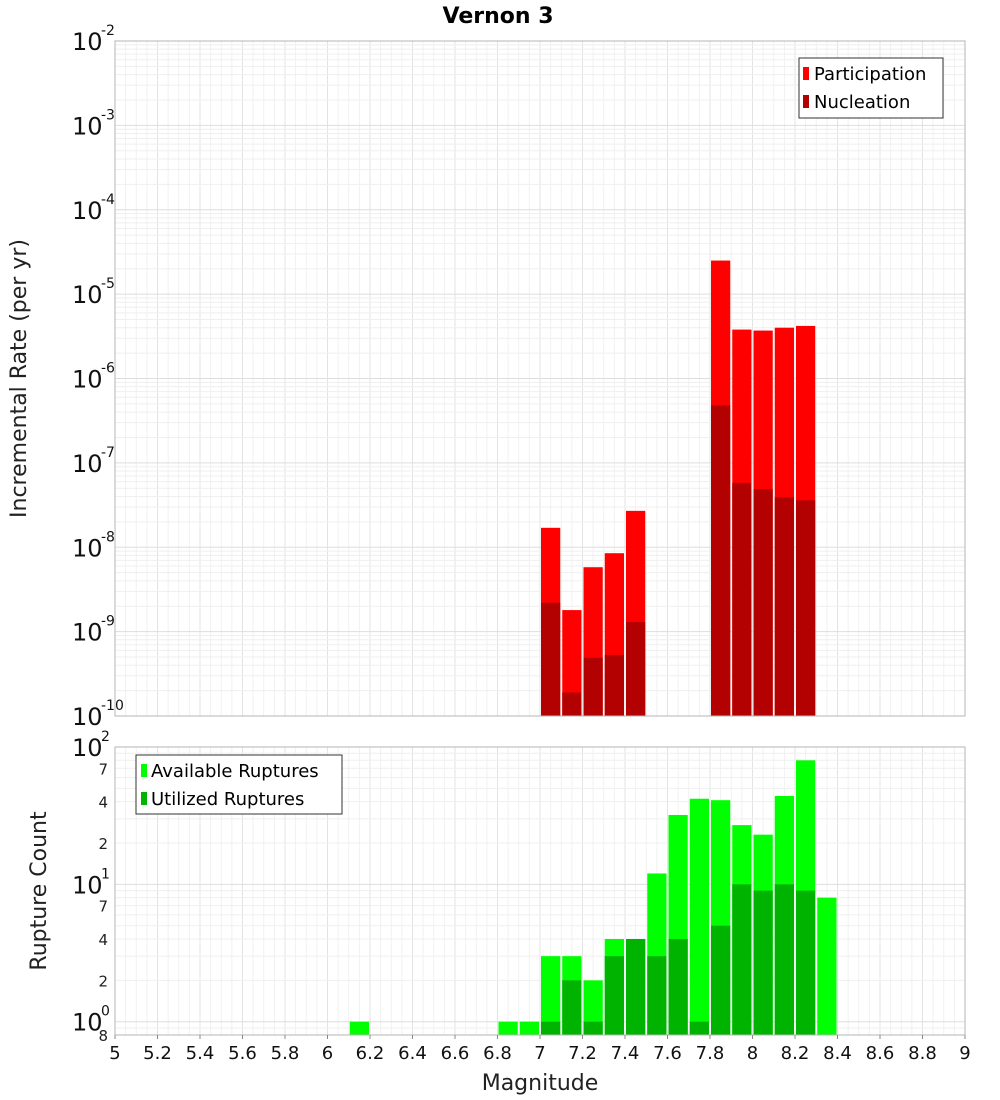 This screenshot has width=1000, height=1100. I want to click on y-tick-label-exponent: -10, so click(112, 706).